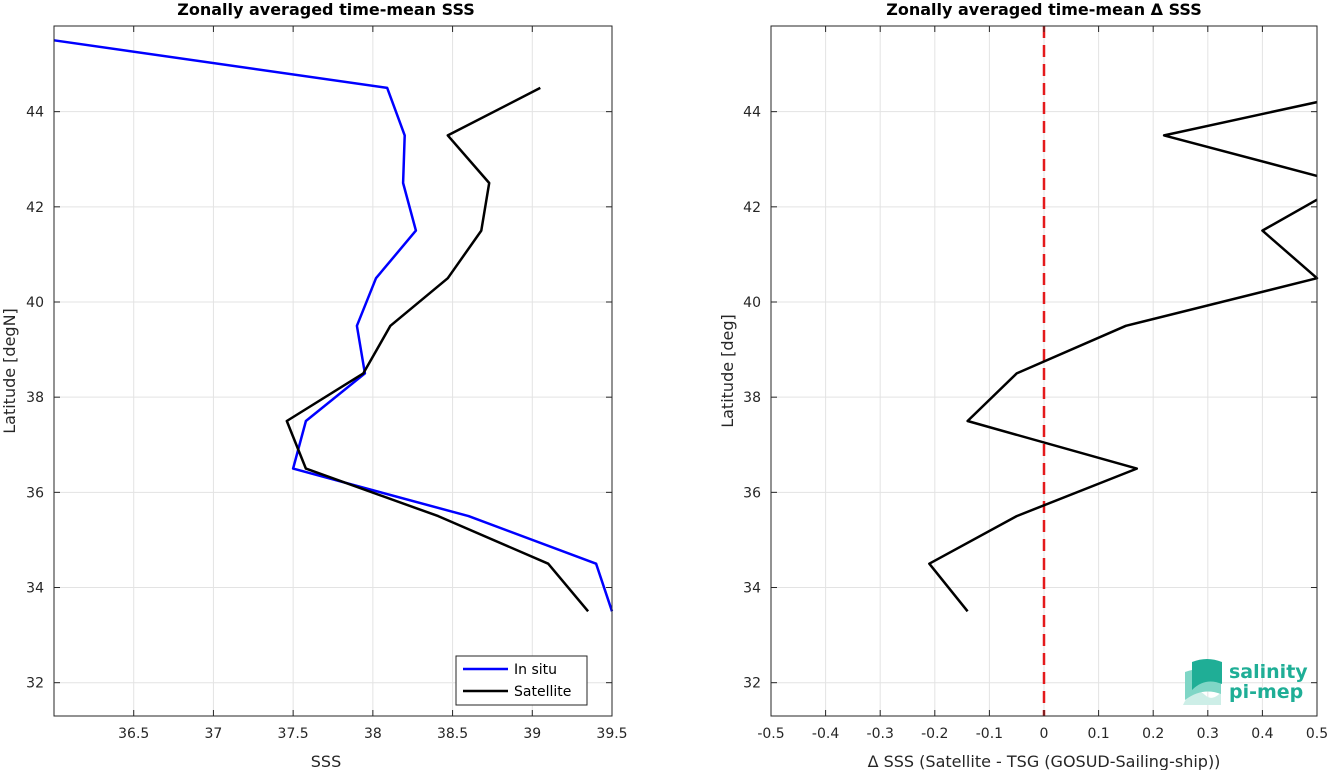 The image size is (1330, 770). I want to click on right-y-tick-label-34: 34, so click(752, 589).